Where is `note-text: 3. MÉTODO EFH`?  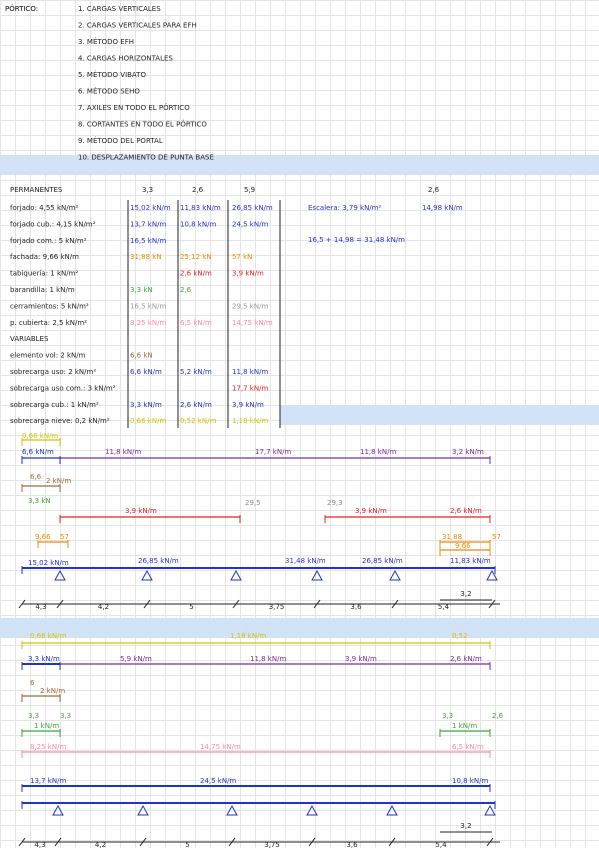
note-text: 3. MÉTODO EFH is located at coordinates (106, 41).